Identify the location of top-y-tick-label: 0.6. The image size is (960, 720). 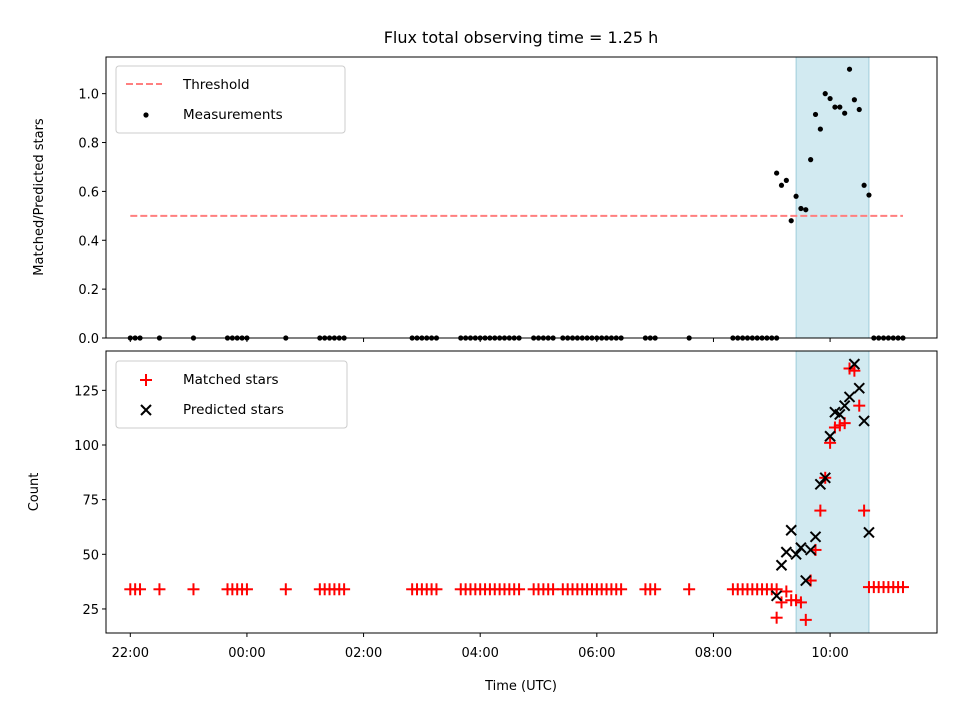
(88, 192).